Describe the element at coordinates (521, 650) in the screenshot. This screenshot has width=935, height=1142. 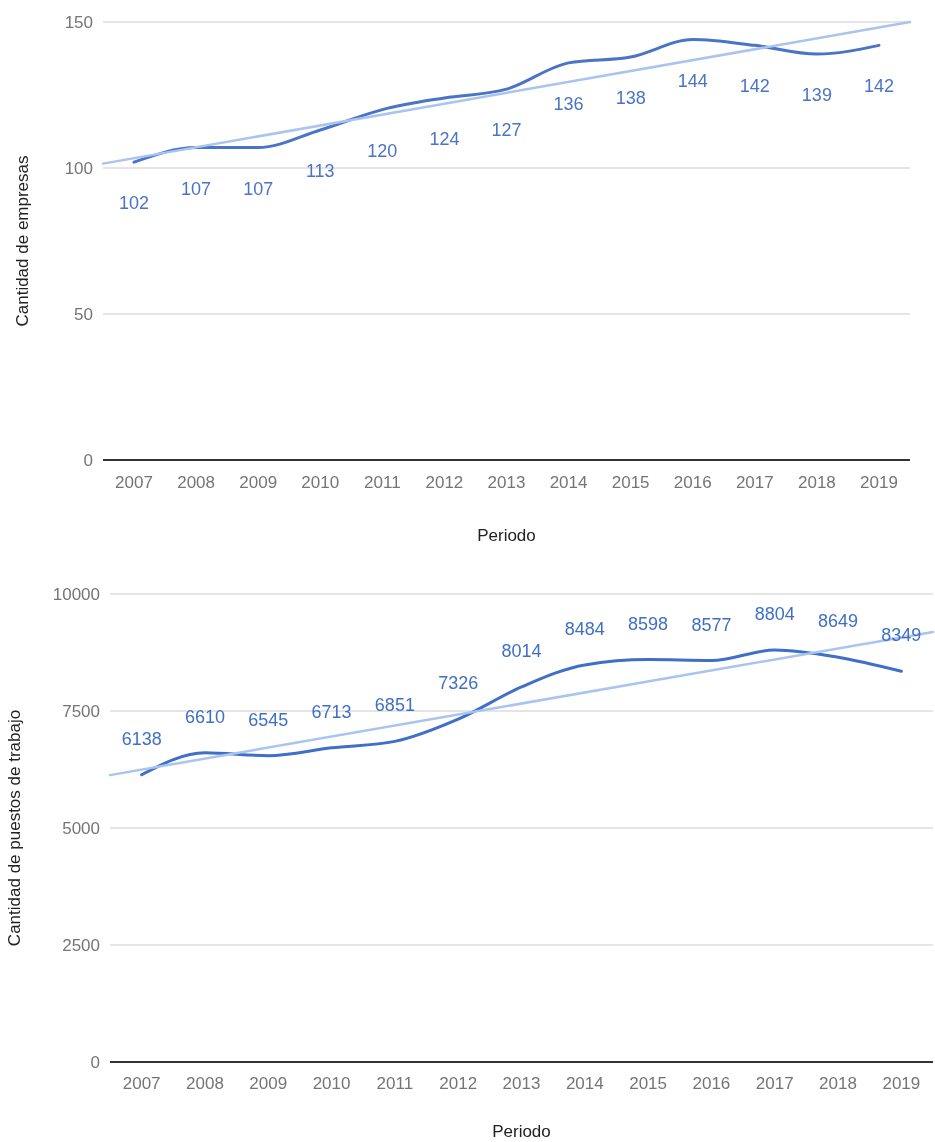
I see `data-label: 8014` at that location.